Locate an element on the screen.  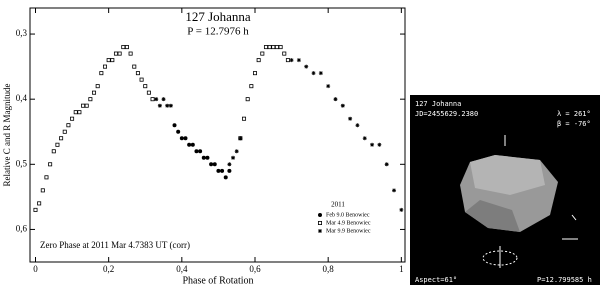
legend-label: Mar 4.9 Benowiec is located at coordinates (348, 223).